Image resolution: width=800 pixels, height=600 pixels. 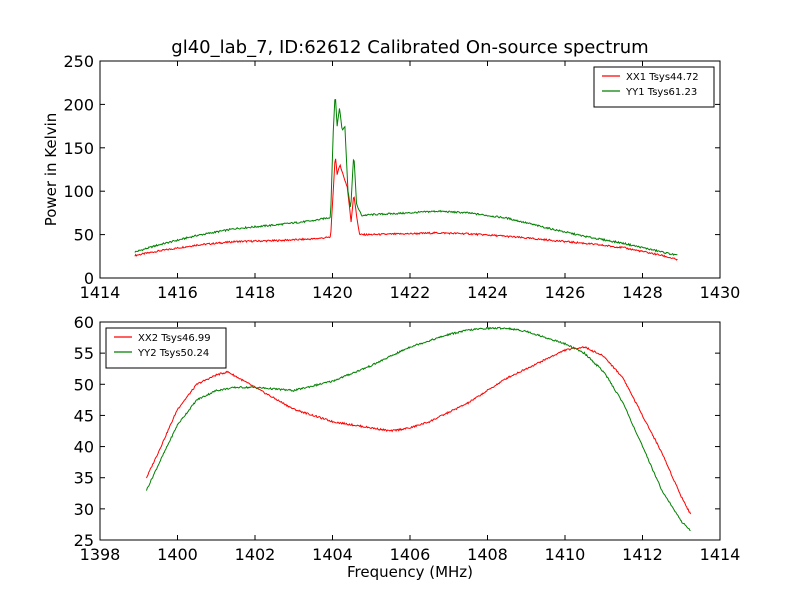 I want to click on y-tick-label: 60, so click(x=84, y=322).